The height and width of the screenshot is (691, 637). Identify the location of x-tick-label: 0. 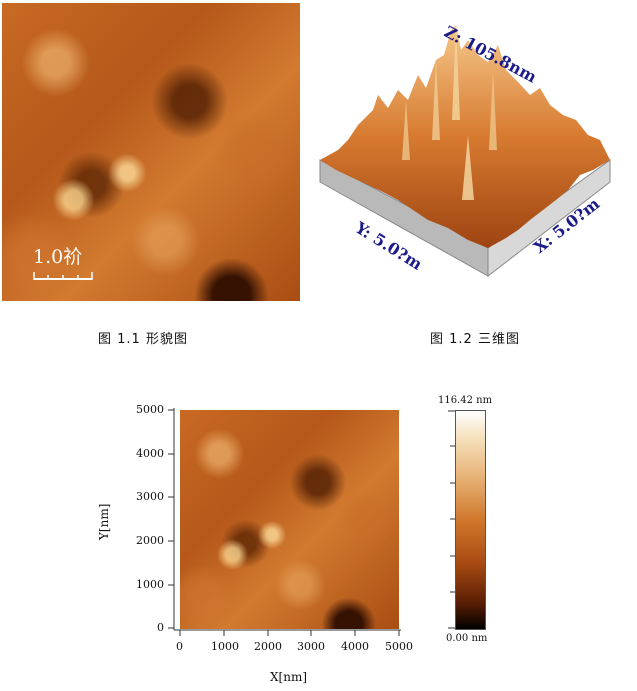
(179, 646).